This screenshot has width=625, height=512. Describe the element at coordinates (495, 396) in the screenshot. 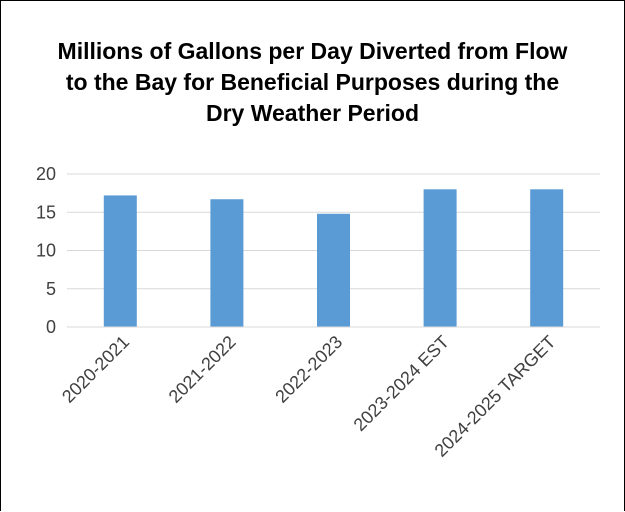

I see `x-tick-label: 2024-2025 TARGET` at that location.